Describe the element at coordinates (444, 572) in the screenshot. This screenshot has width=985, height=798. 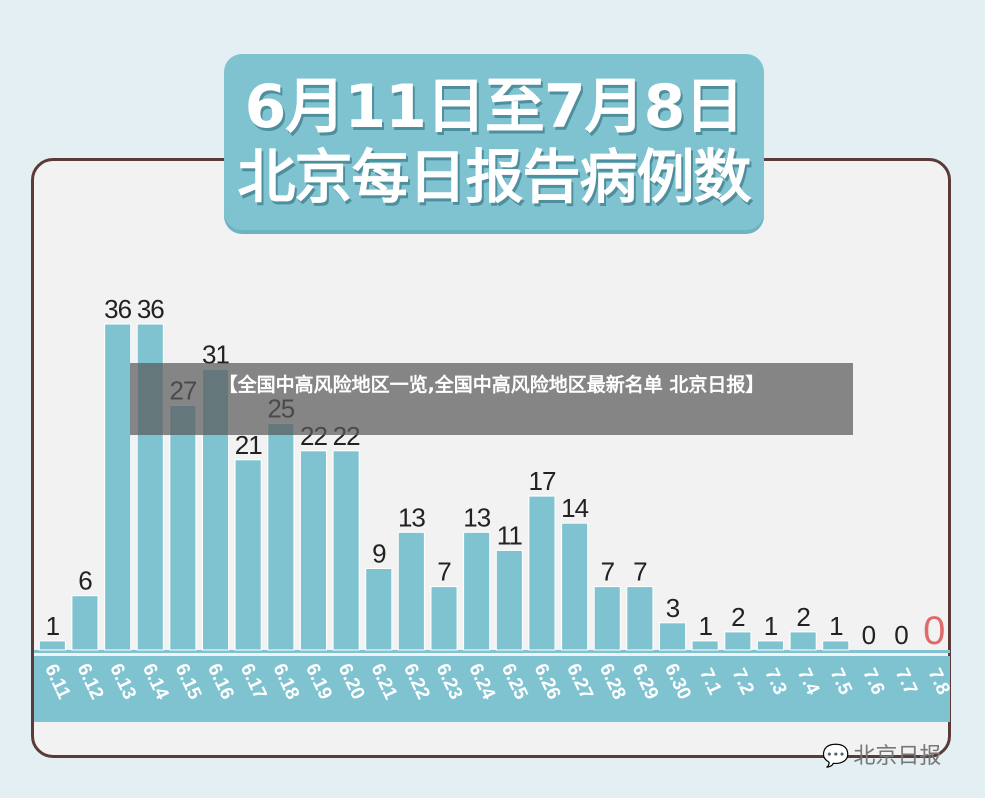
I see `value-label-6.23: 7` at that location.